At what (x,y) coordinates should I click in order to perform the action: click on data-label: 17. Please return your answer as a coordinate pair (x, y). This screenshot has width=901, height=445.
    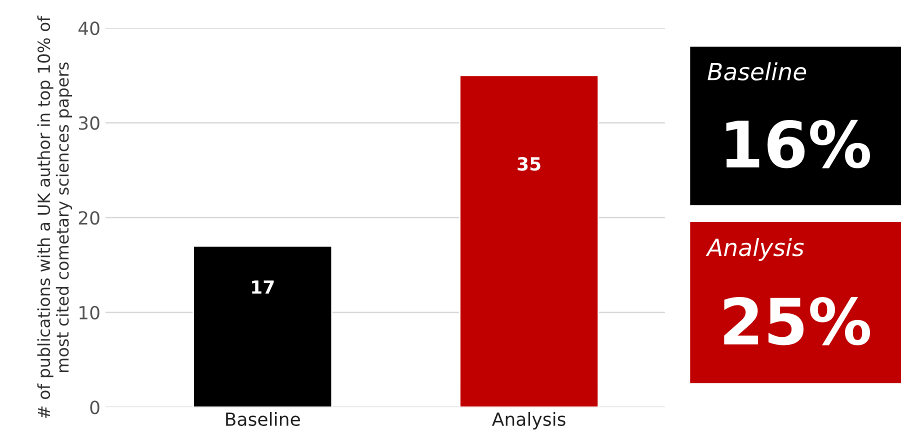
    Looking at the image, I should click on (263, 287).